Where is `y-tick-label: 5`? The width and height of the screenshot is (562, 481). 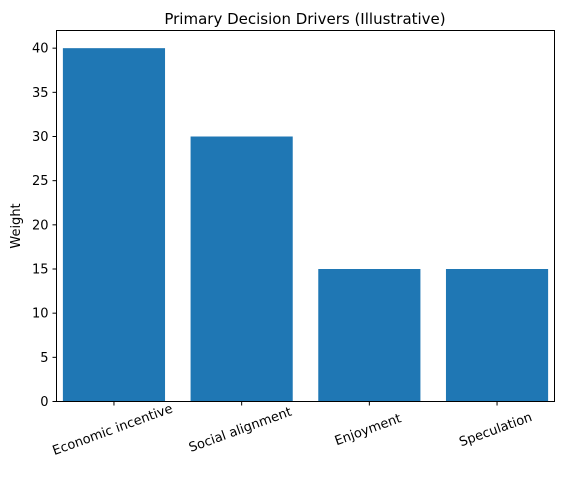 y-tick-label: 5 is located at coordinates (44, 358).